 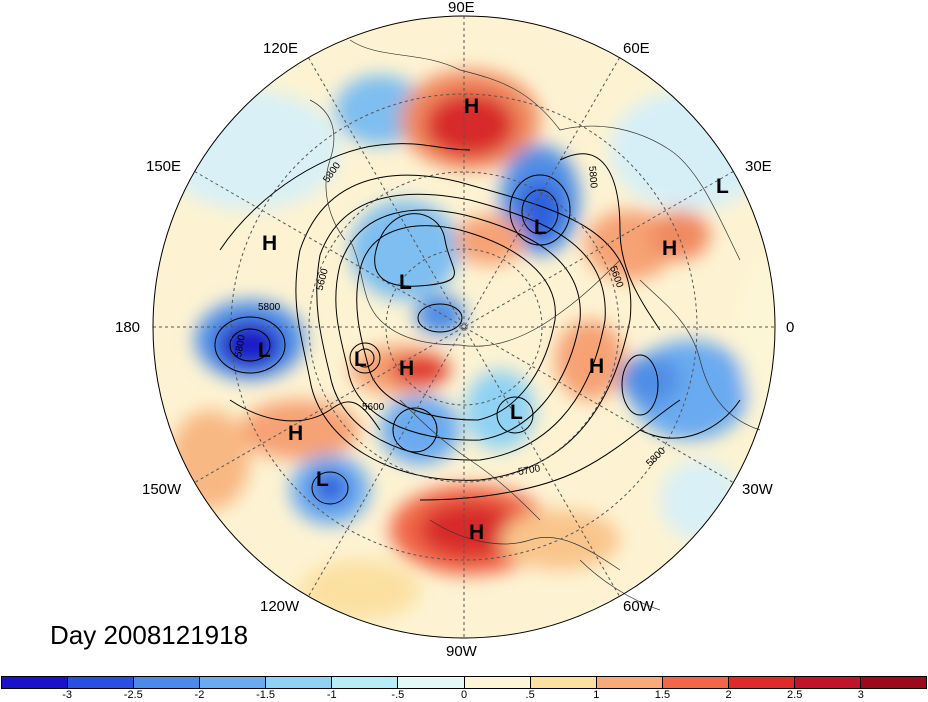 What do you see at coordinates (757, 489) in the screenshot?
I see `longitude-label-30w: 30W` at bounding box center [757, 489].